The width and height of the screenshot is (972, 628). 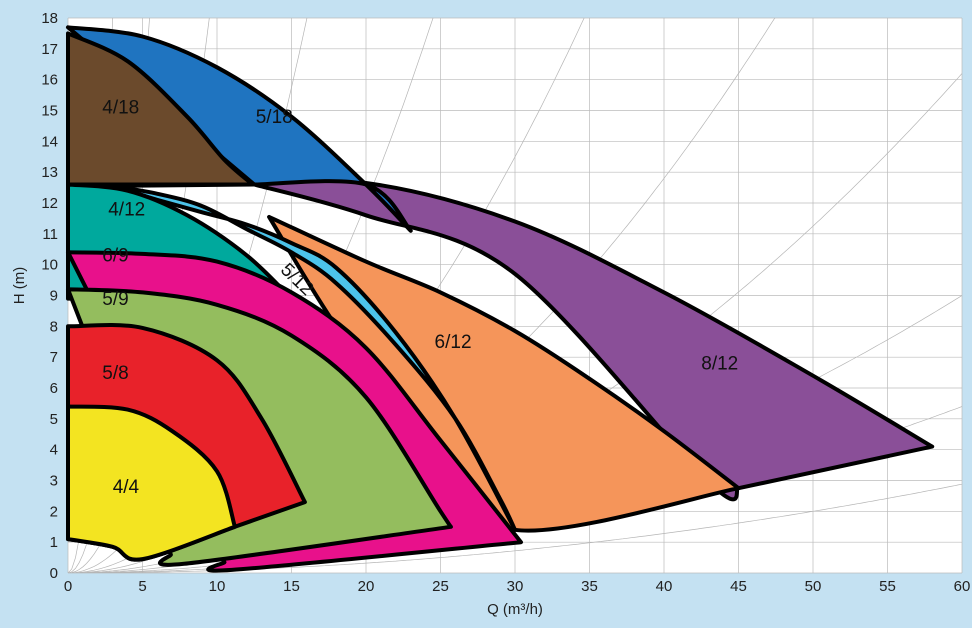 I want to click on region-label-5-8: 5/8, so click(x=115, y=373).